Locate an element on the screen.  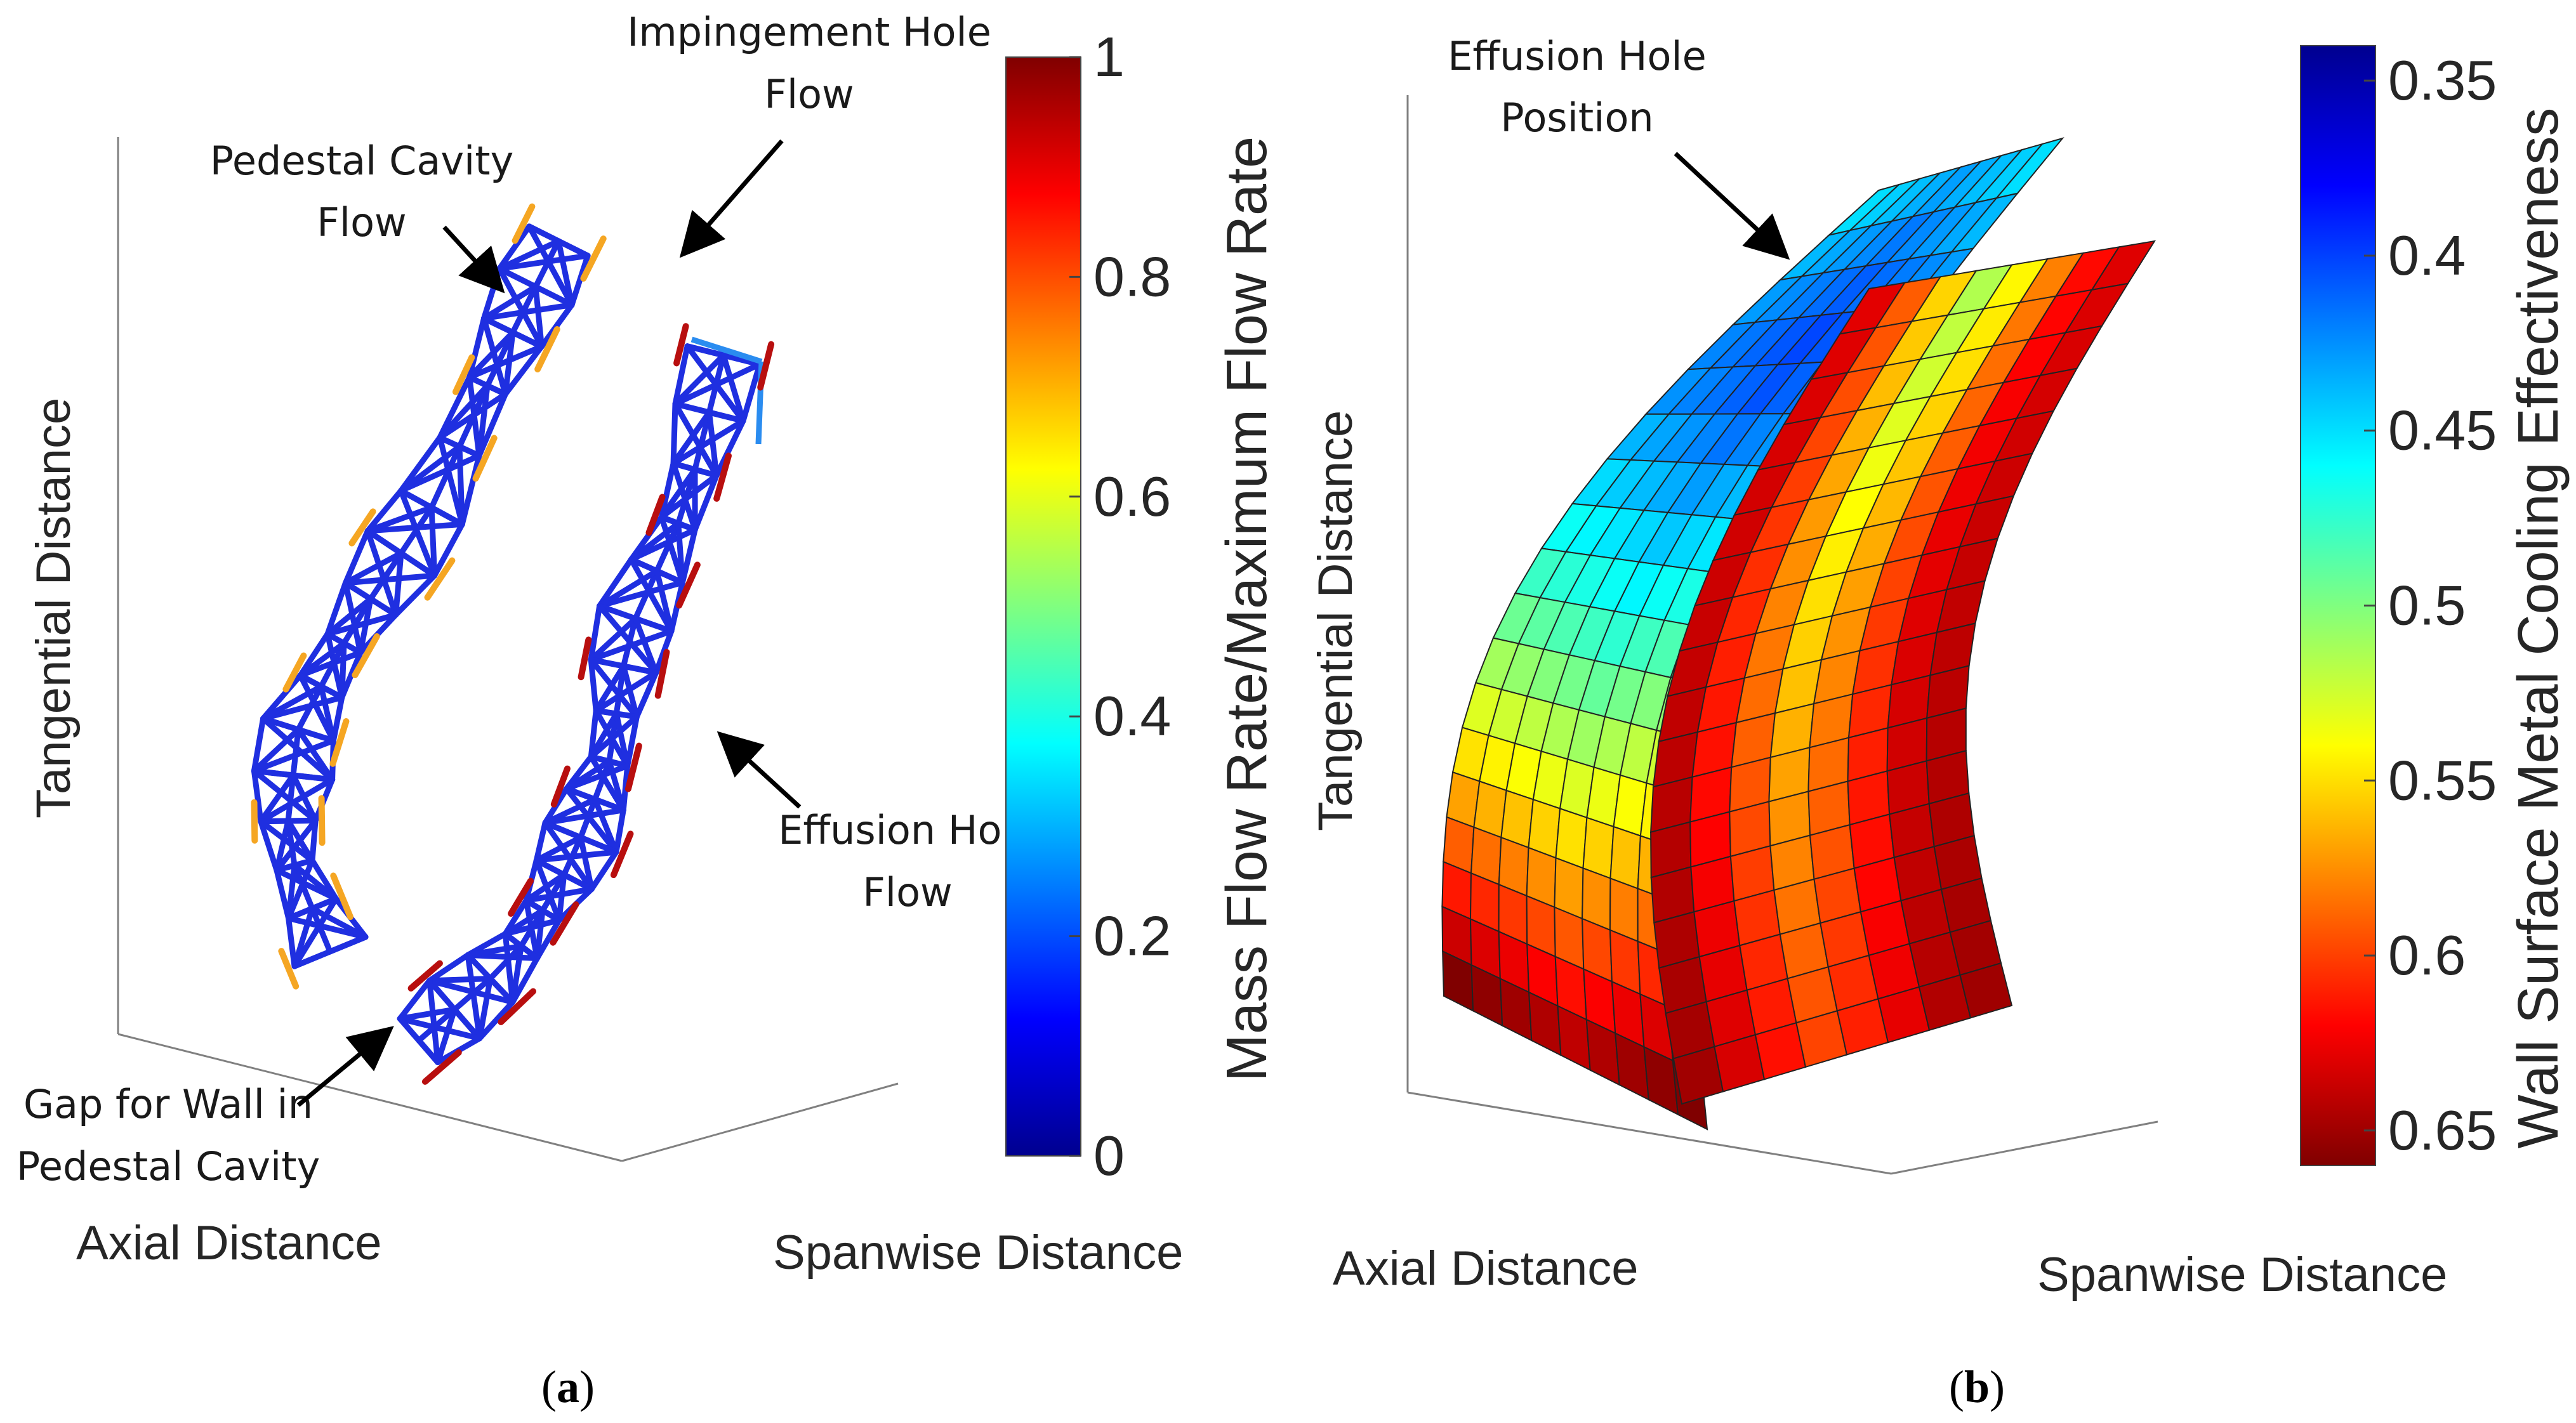
surface-cell is located at coordinates (1986, 990).